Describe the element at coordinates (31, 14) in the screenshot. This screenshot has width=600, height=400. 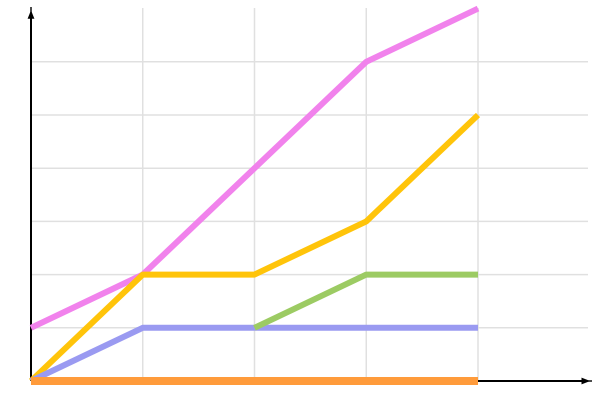
I see `y-axis-arrow-icon` at that location.